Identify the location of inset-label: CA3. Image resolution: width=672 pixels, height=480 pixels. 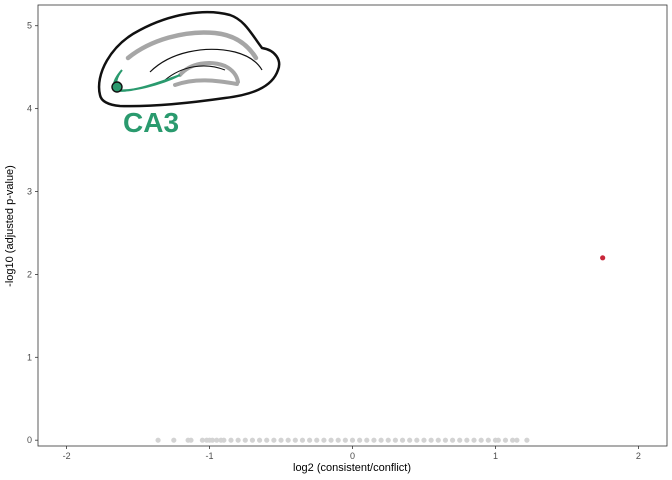
(151, 122).